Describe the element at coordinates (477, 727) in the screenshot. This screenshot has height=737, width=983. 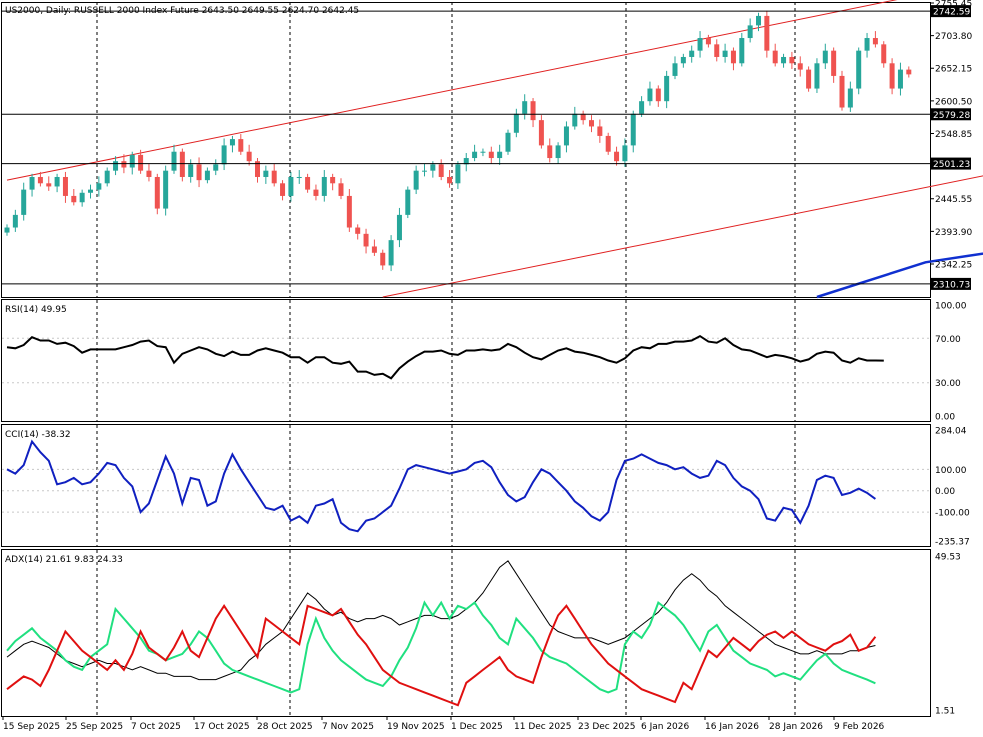
I see `time-tick-label: 1 Dec 2025` at that location.